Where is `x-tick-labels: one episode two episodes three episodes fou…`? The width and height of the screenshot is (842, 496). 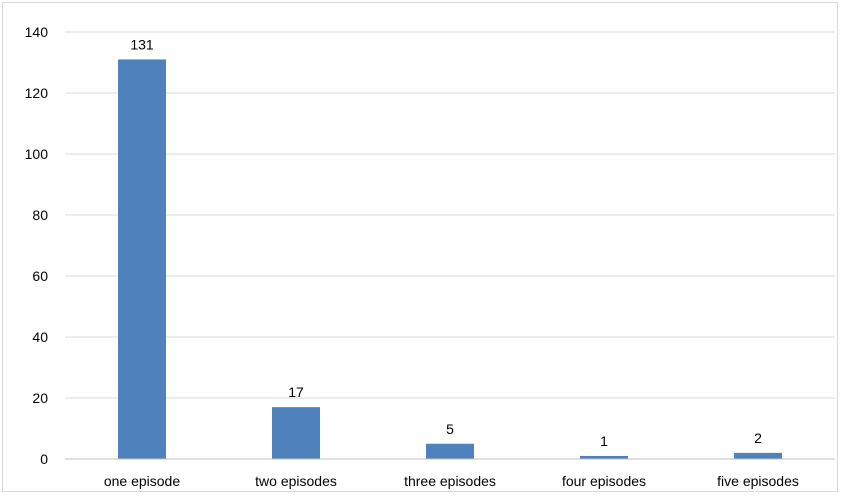
x-tick-labels: one episode two episodes three episodes fou… is located at coordinates (451, 481).